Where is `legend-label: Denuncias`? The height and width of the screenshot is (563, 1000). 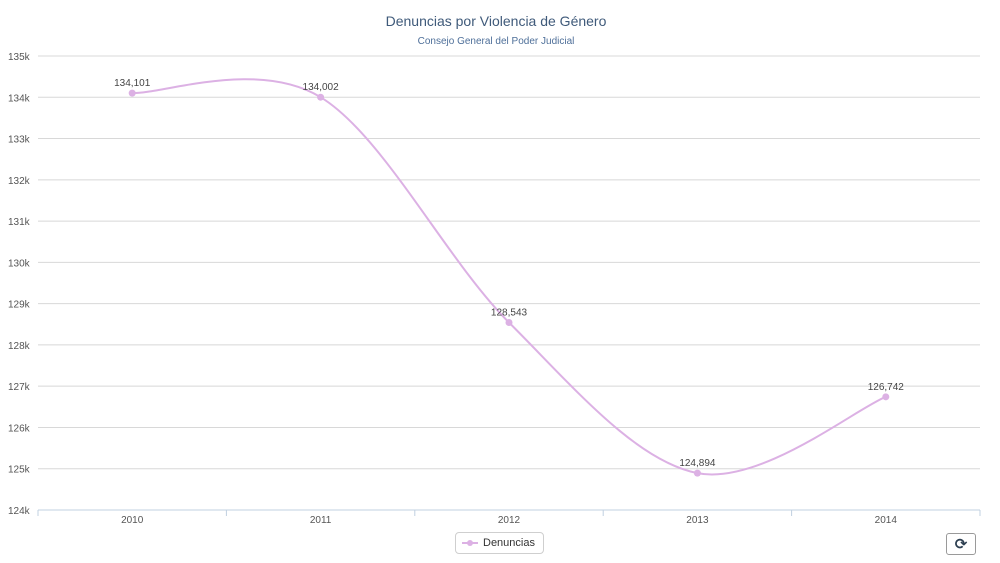
legend-label: Denuncias is located at coordinates (509, 543).